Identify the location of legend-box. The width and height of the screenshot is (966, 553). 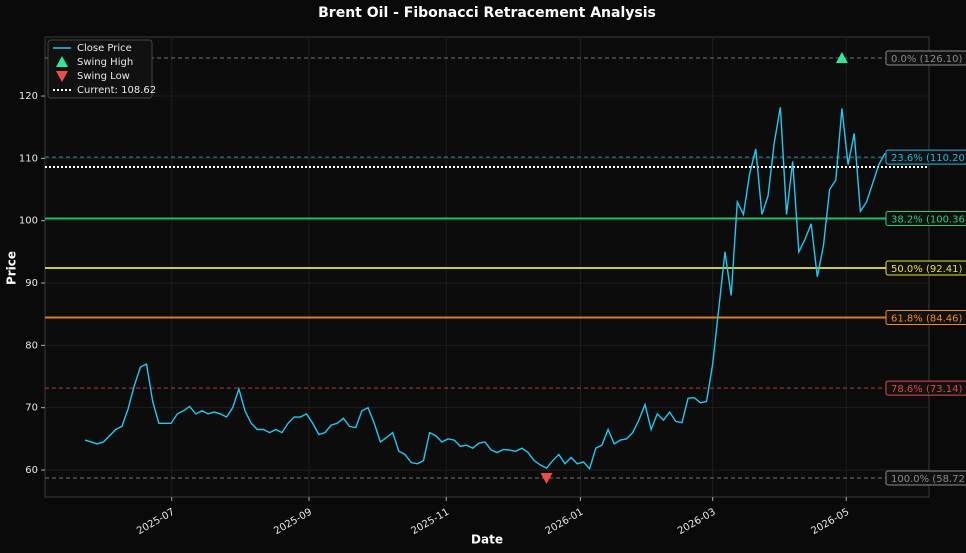
(100, 69).